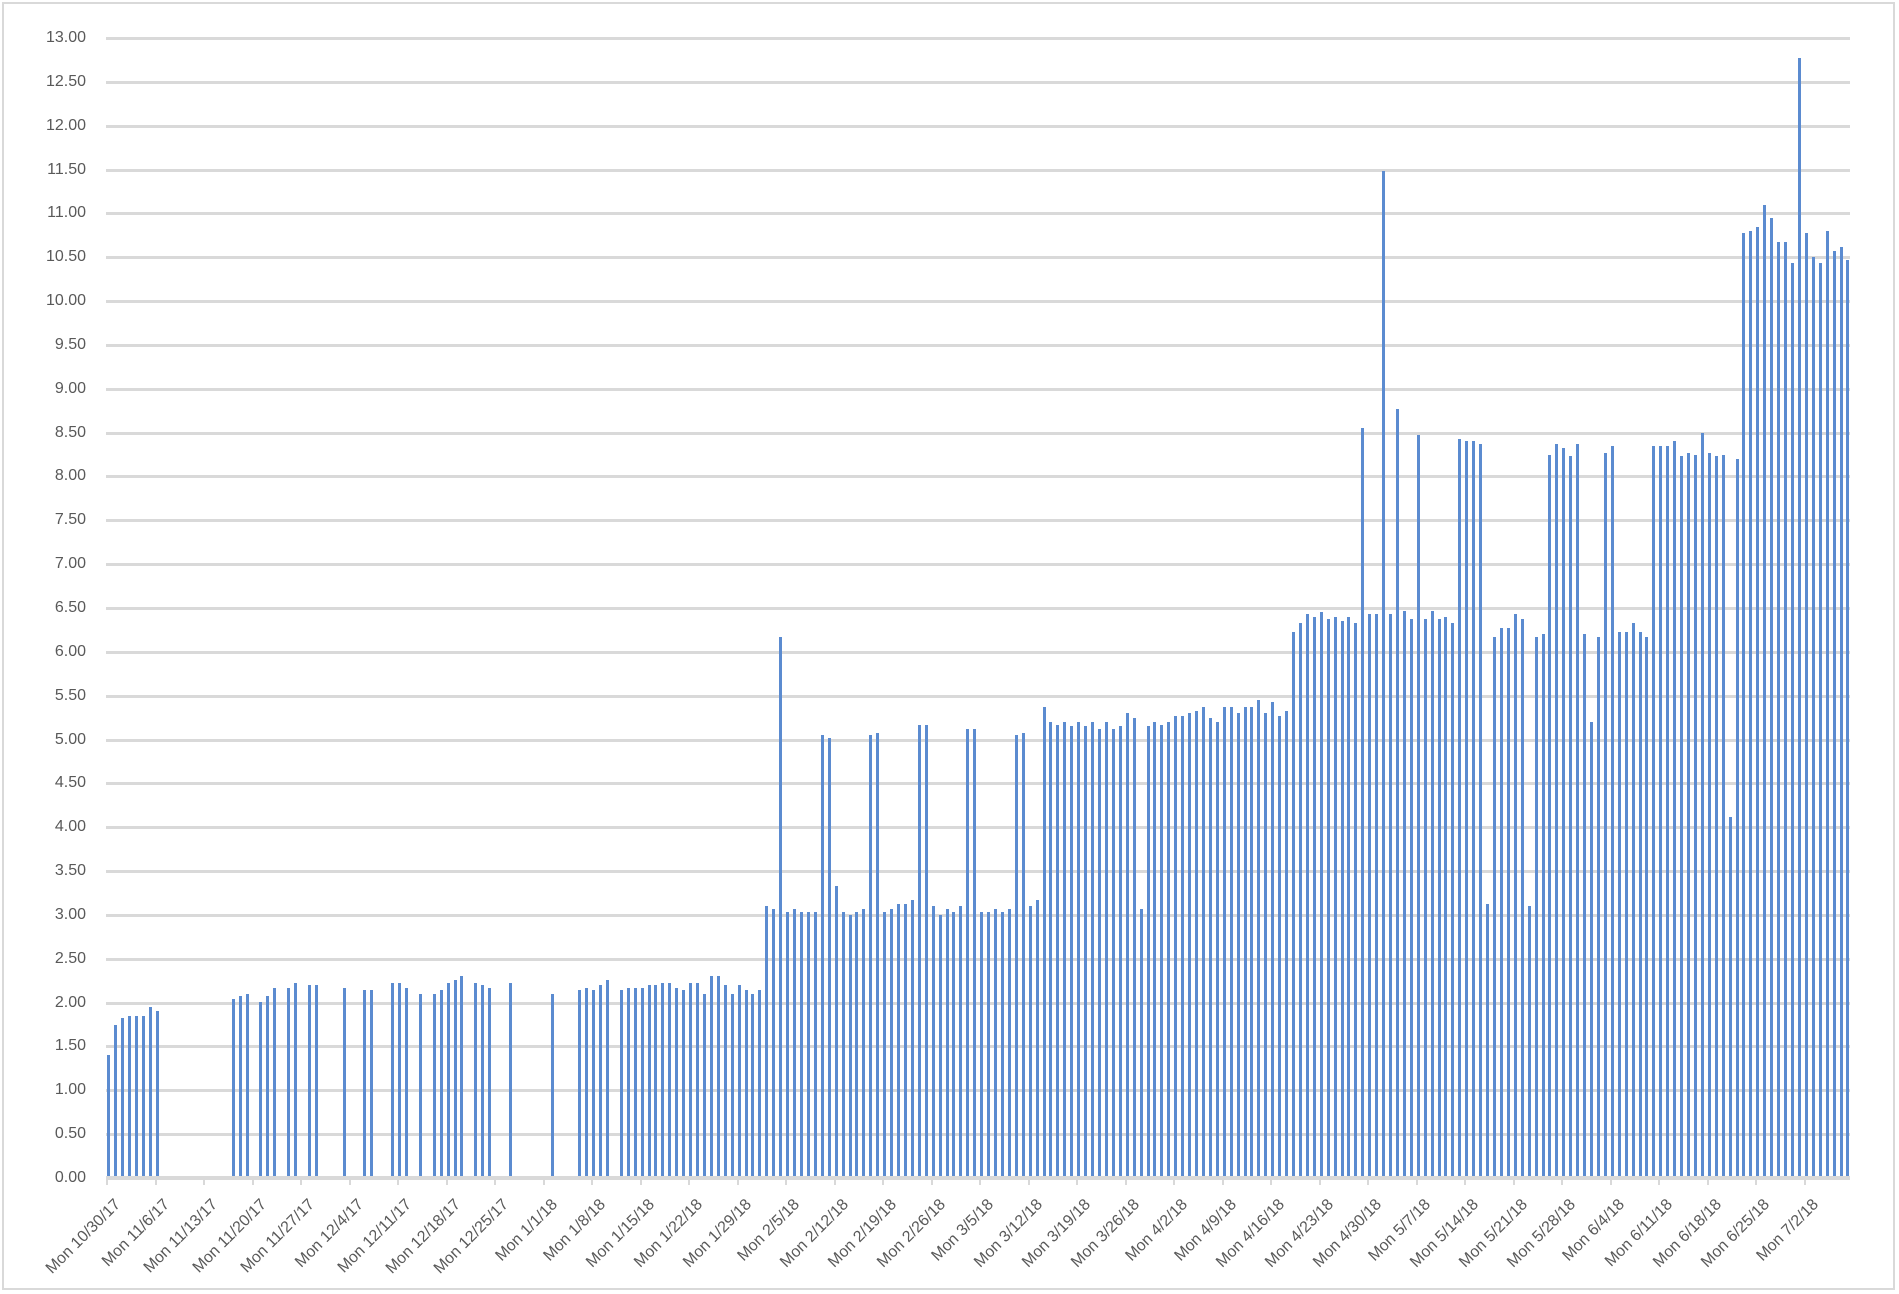 This screenshot has width=1899, height=1294. I want to click on y-tick-label: 6.50, so click(70, 607).